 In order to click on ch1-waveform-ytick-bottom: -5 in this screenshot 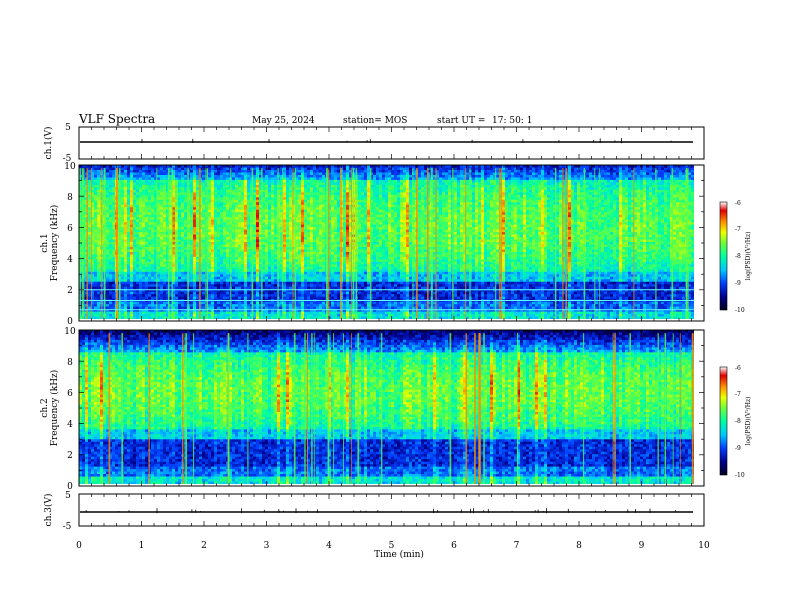, I will do `click(67, 159)`.